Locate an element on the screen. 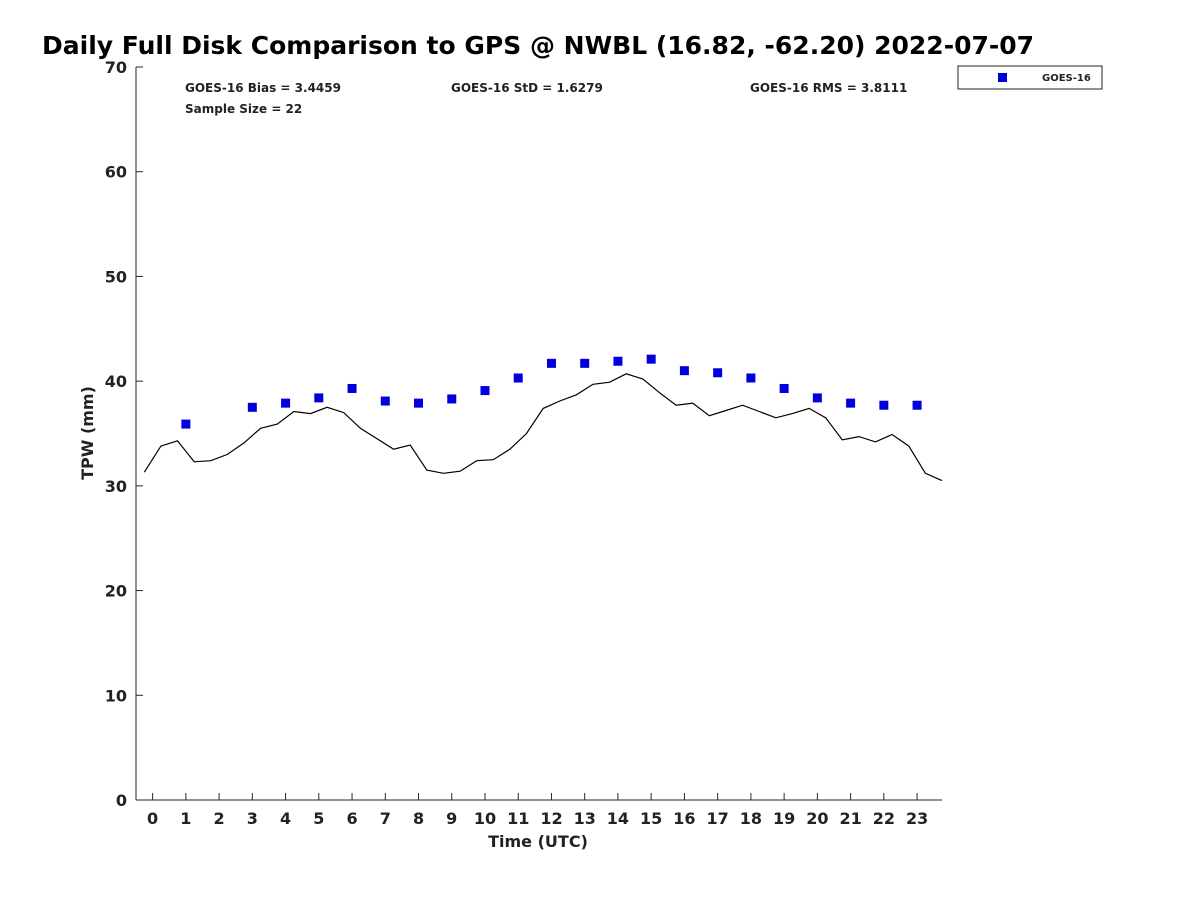 This screenshot has width=1200, height=900. x-tick-label: 13 is located at coordinates (585, 818).